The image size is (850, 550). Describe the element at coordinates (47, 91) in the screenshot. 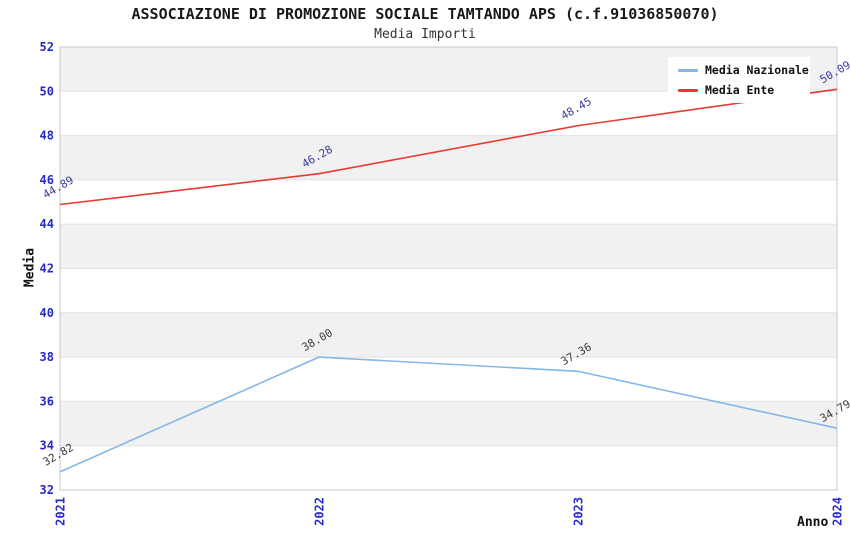

I see `y-tick-label: 50` at that location.